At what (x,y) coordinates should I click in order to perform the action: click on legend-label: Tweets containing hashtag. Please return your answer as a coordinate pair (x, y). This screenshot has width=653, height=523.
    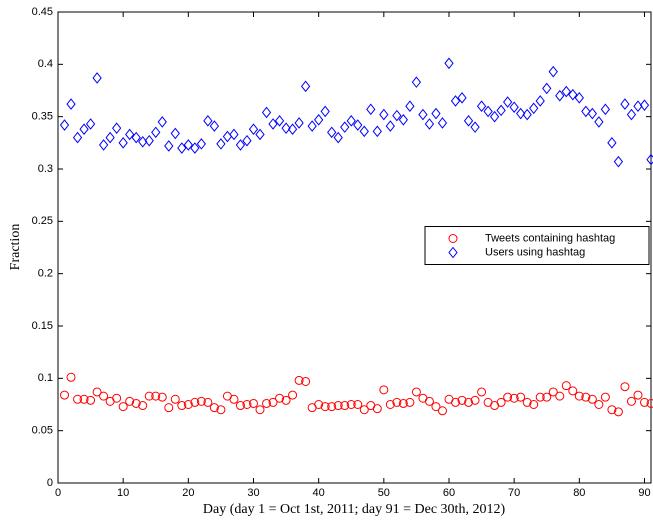
    Looking at the image, I should click on (550, 238).